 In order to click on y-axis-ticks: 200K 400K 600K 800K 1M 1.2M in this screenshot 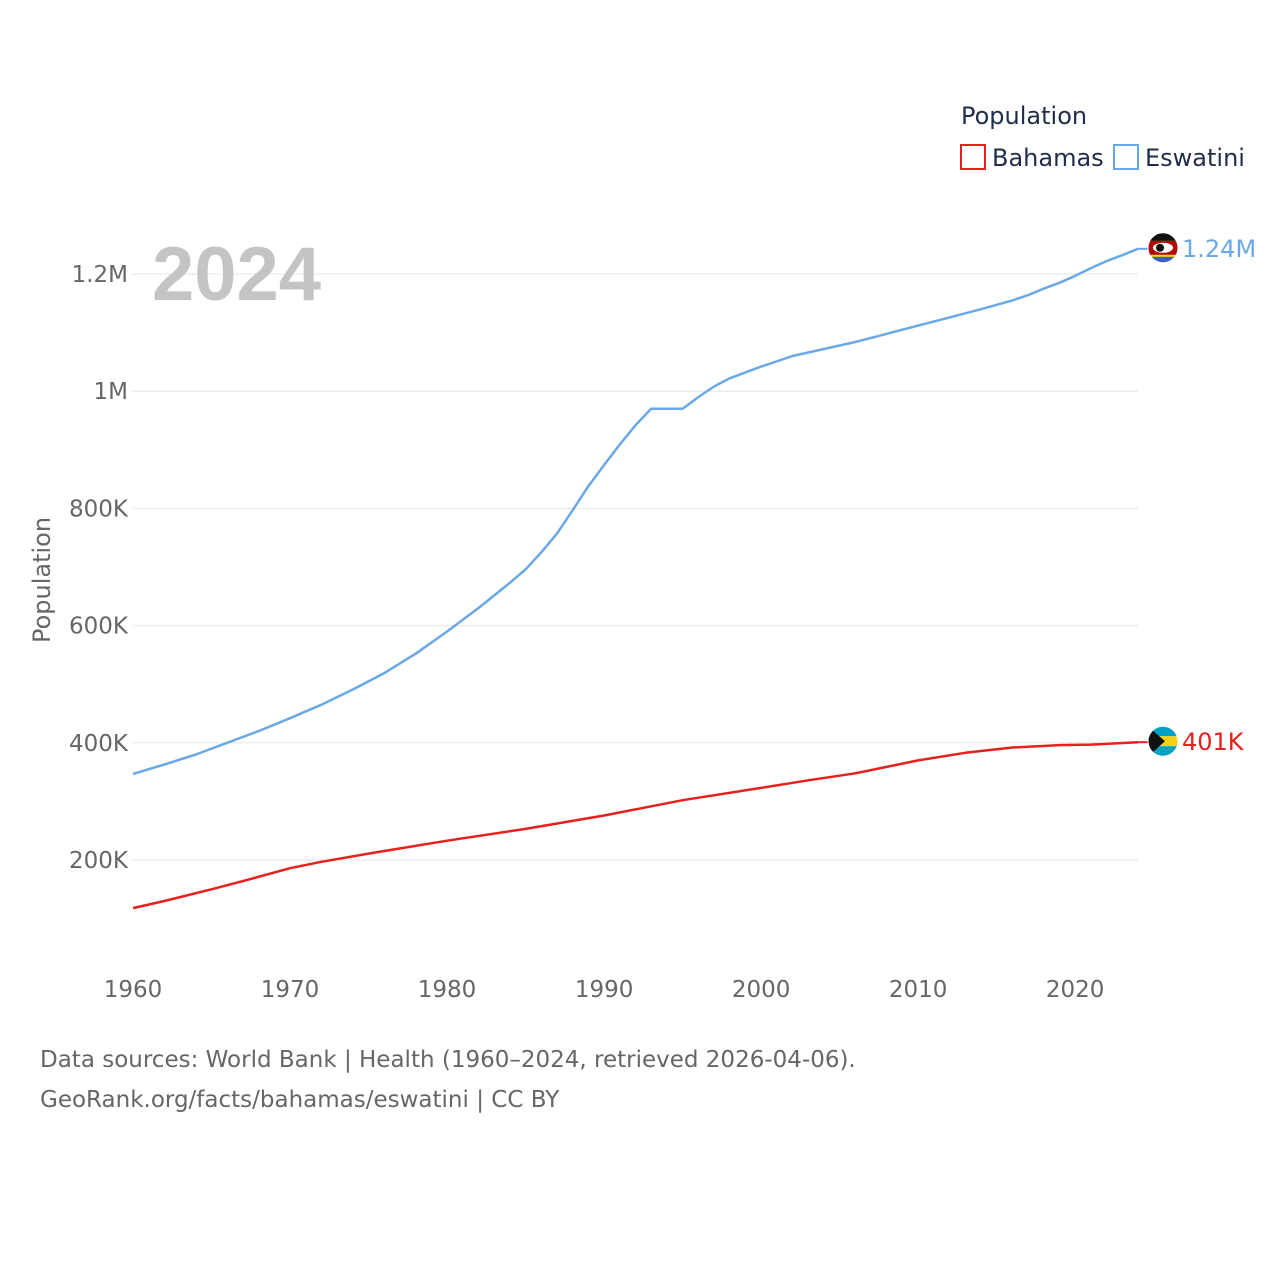, I will do `click(99, 568)`.